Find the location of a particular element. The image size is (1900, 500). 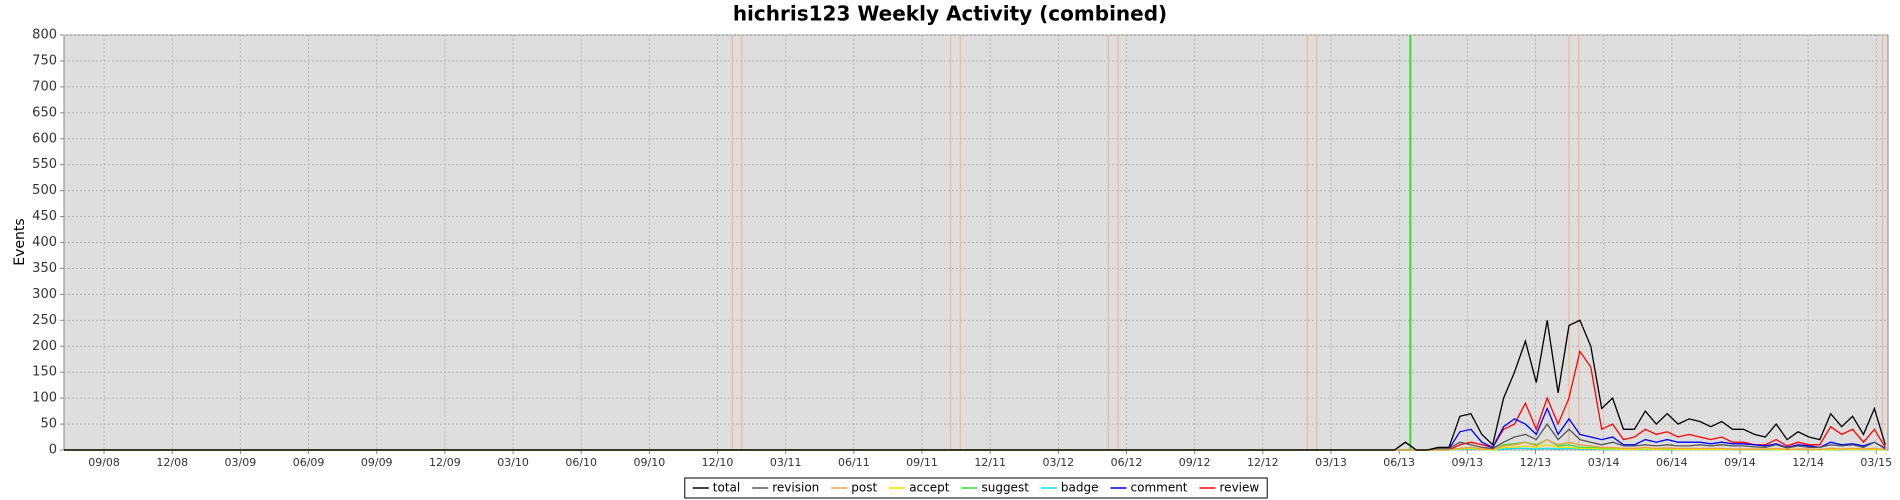

x-tick-label: 06/14 is located at coordinates (1672, 462).